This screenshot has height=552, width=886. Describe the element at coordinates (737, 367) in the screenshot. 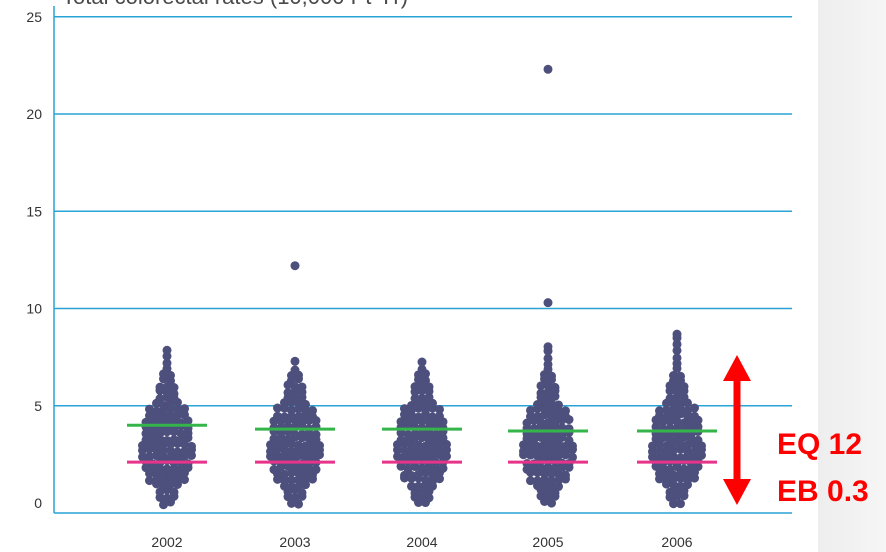

I see `arrow-head-up` at that location.